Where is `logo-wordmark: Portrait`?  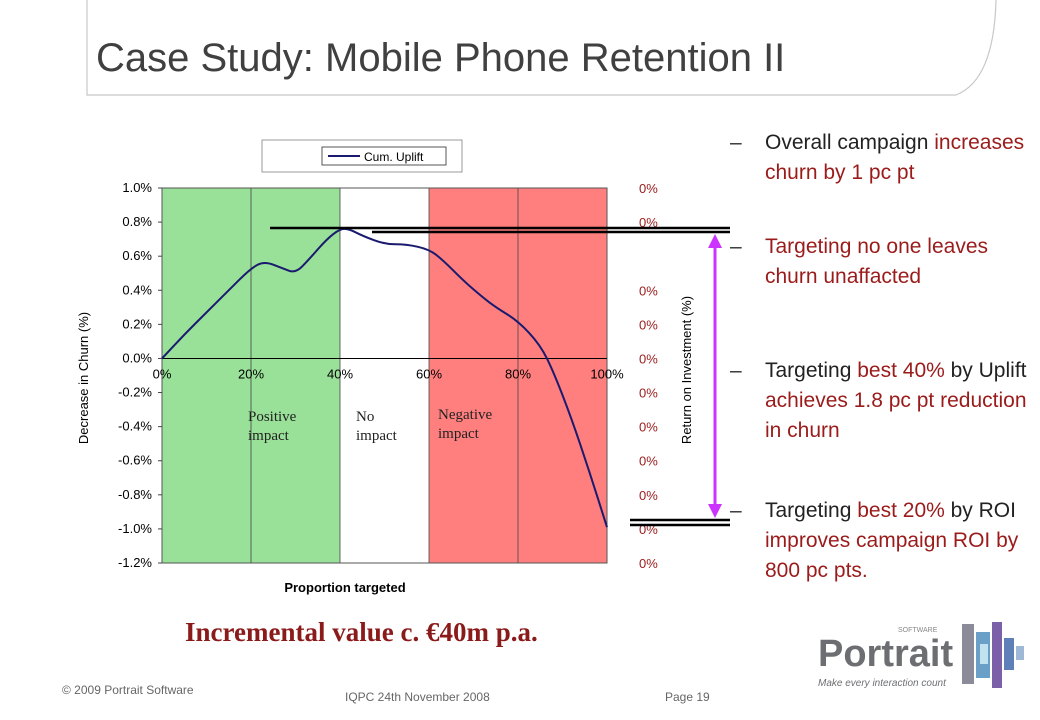 logo-wordmark: Portrait is located at coordinates (885, 654).